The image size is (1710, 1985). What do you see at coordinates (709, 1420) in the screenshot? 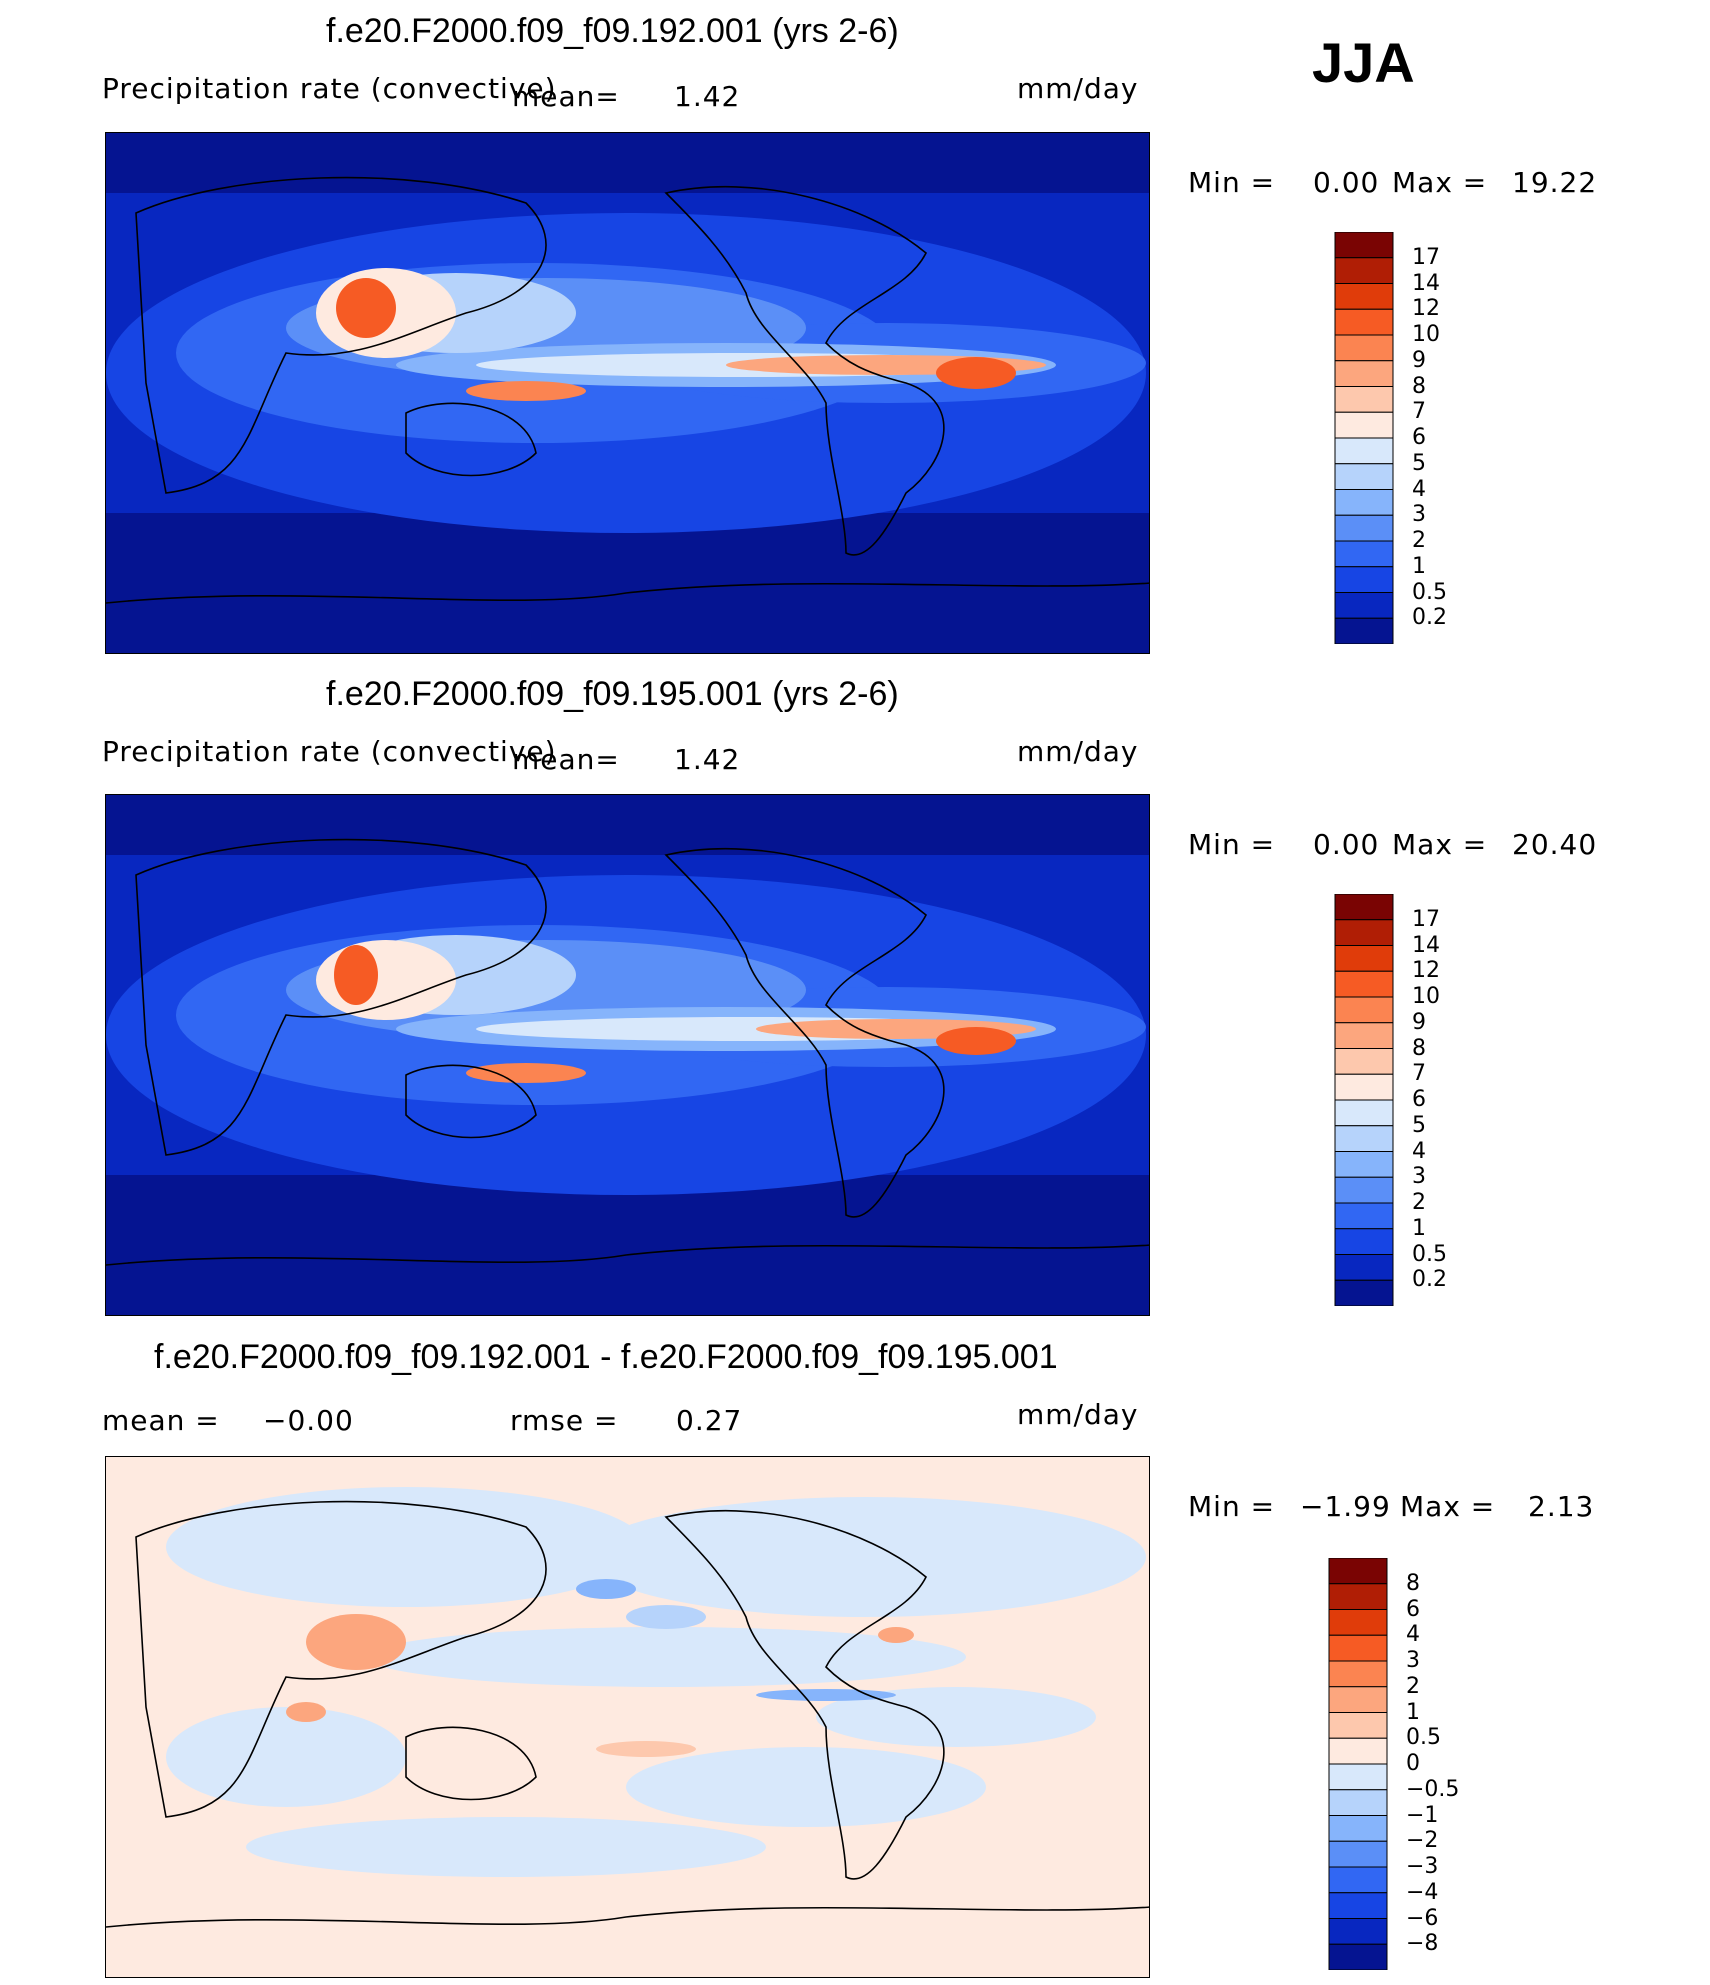
I see `panel-3-rmse-value: 0.27` at bounding box center [709, 1420].